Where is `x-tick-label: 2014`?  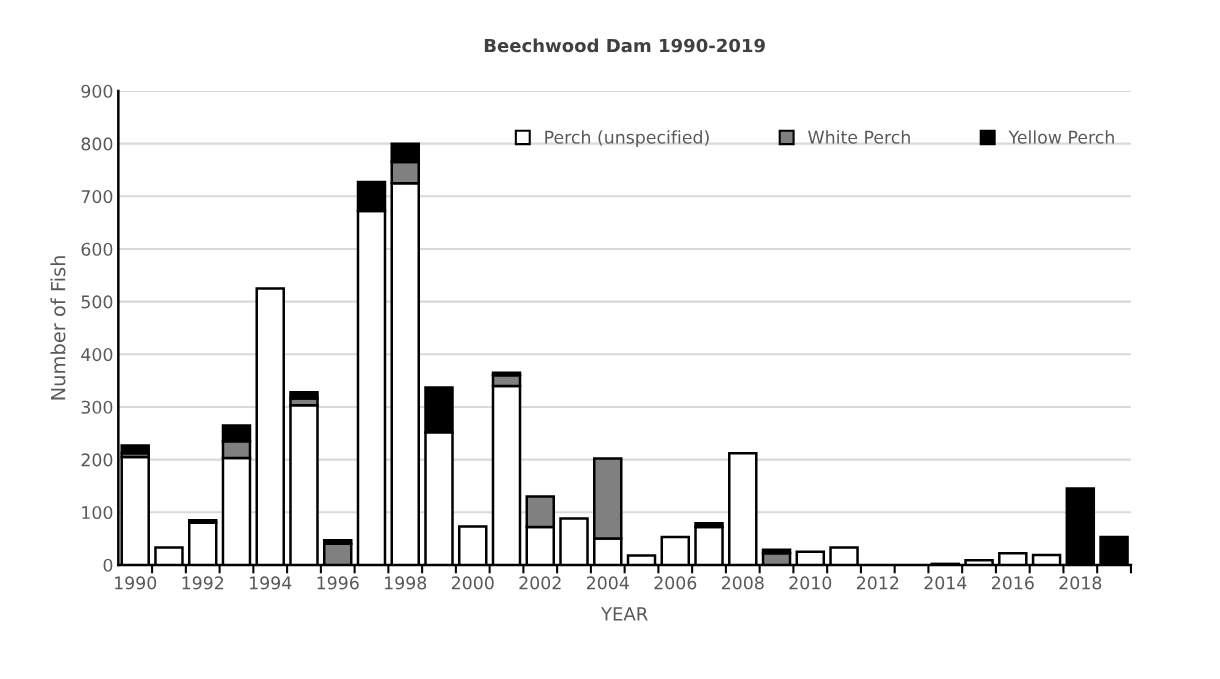 x-tick-label: 2014 is located at coordinates (945, 583).